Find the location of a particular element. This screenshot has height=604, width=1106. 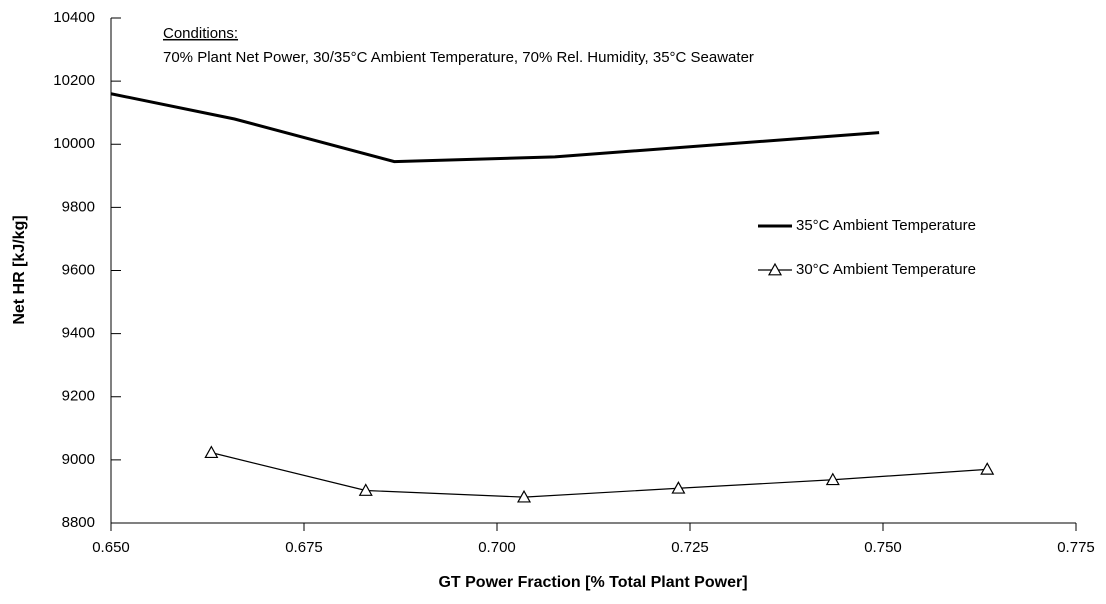

y-tick-label: 9400 is located at coordinates (78, 333).